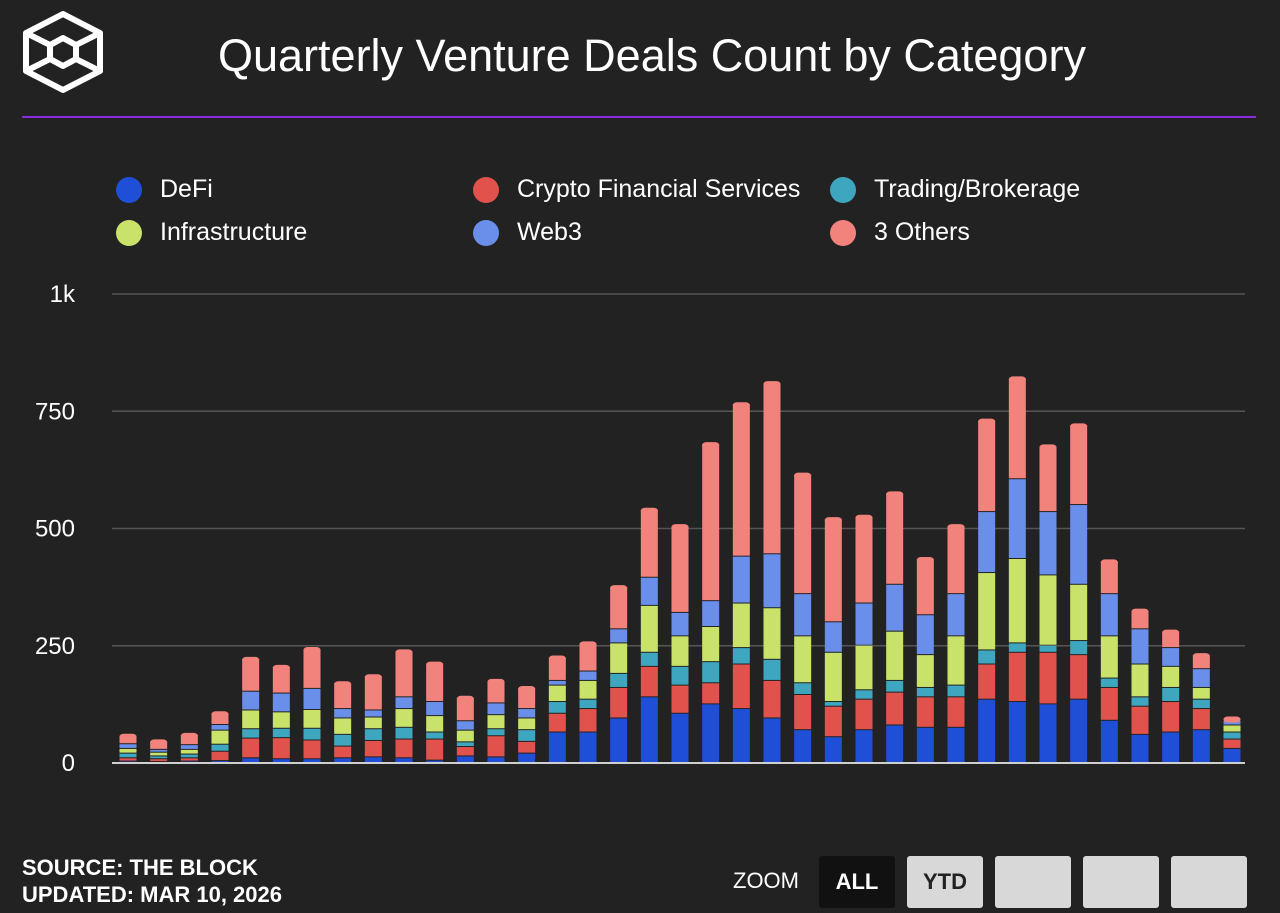 The width and height of the screenshot is (1280, 913). I want to click on legend-item-crypto-financial-services: Crypto Financial Services, so click(636, 189).